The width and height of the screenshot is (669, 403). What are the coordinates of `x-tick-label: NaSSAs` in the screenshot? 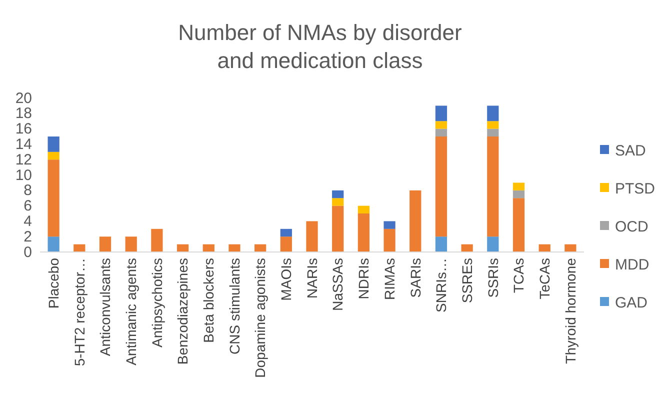 It's located at (338, 284).